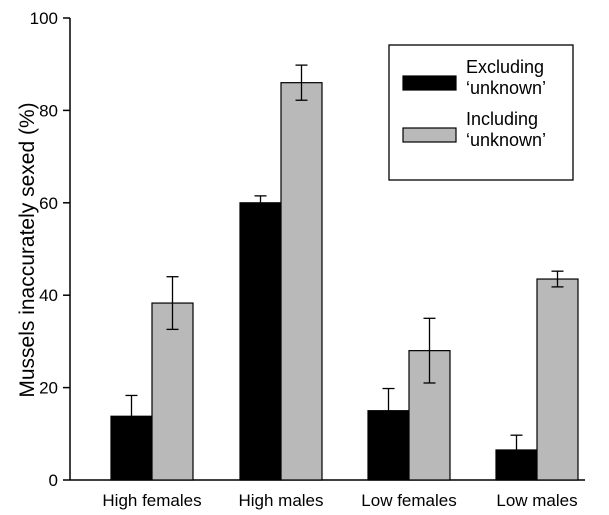  Describe the element at coordinates (48, 295) in the screenshot. I see `y-tick-label: 40` at that location.